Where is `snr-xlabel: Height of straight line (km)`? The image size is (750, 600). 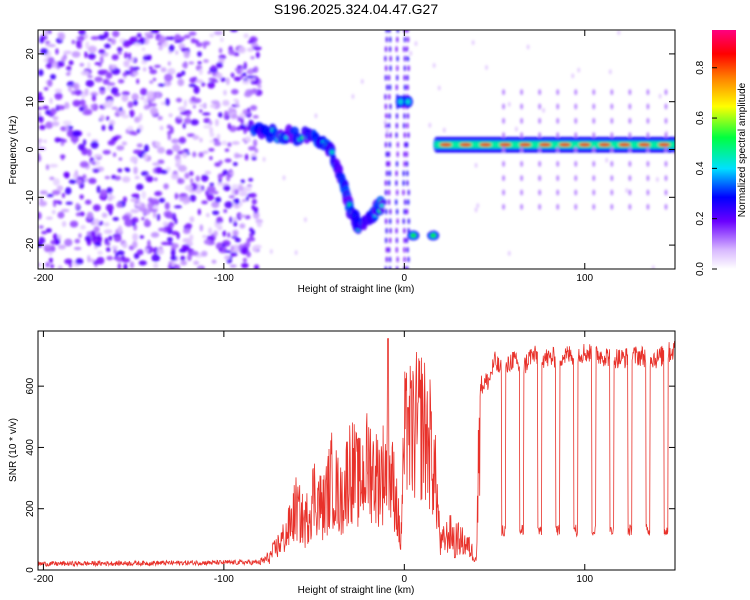 snr-xlabel: Height of straight line (km) is located at coordinates (356, 590).